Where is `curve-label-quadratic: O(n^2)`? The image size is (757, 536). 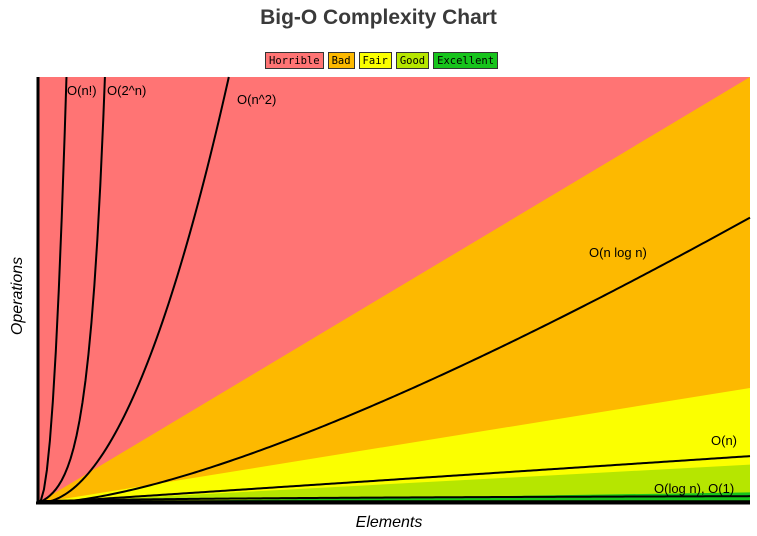
curve-label-quadratic: O(n^2) is located at coordinates (256, 99).